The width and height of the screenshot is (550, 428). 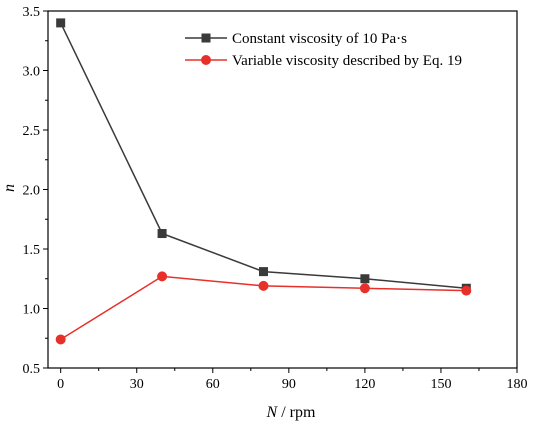 What do you see at coordinates (296, 412) in the screenshot?
I see `x-axis-unit: / rpm` at bounding box center [296, 412].